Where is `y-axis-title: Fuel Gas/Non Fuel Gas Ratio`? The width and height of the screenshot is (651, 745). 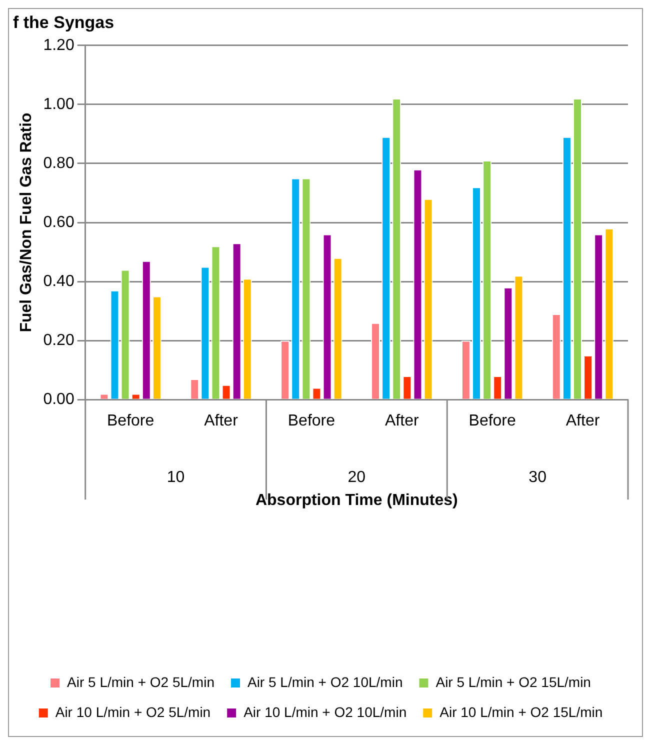
y-axis-title: Fuel Gas/Non Fuel Gas Ratio is located at coordinates (27, 222).